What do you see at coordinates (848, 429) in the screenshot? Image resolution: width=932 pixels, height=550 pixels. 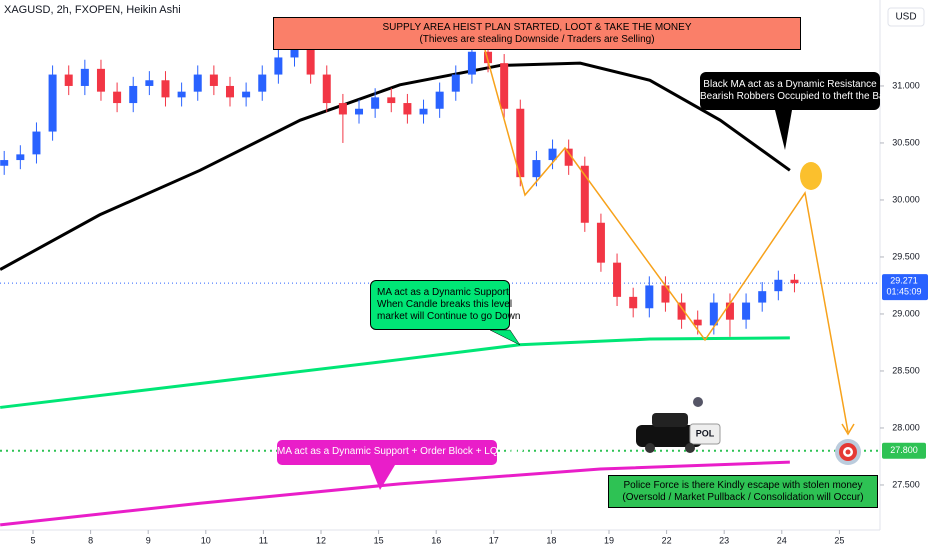 I see `projection-arrowhead` at bounding box center [848, 429].